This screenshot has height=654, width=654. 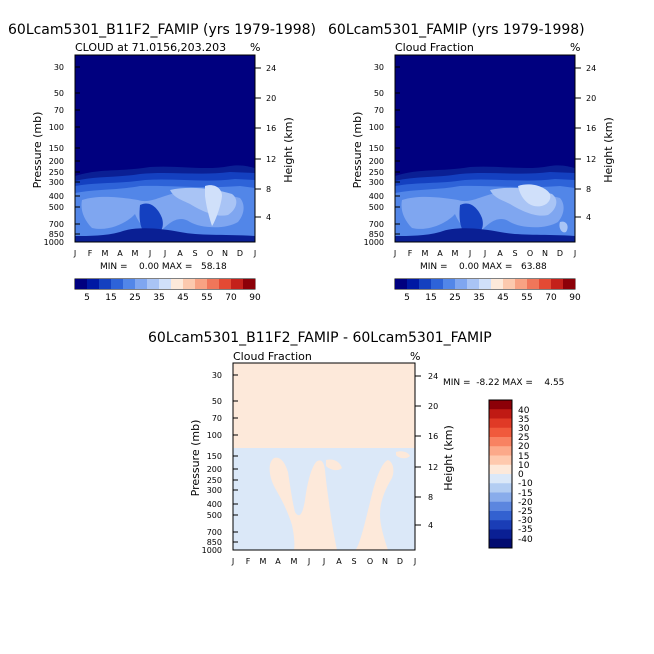 What do you see at coordinates (591, 98) in the screenshot?
I see `panel-2-h-20: 20` at bounding box center [591, 98].